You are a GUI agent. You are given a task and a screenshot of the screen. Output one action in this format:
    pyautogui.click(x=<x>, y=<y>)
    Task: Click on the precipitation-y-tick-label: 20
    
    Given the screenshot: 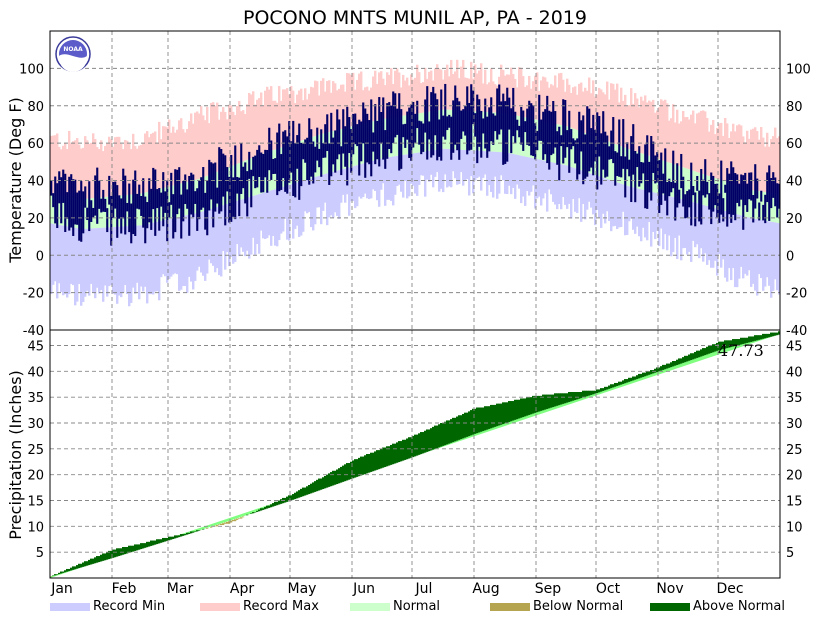 What is the action you would take?
    pyautogui.click(x=35, y=476)
    